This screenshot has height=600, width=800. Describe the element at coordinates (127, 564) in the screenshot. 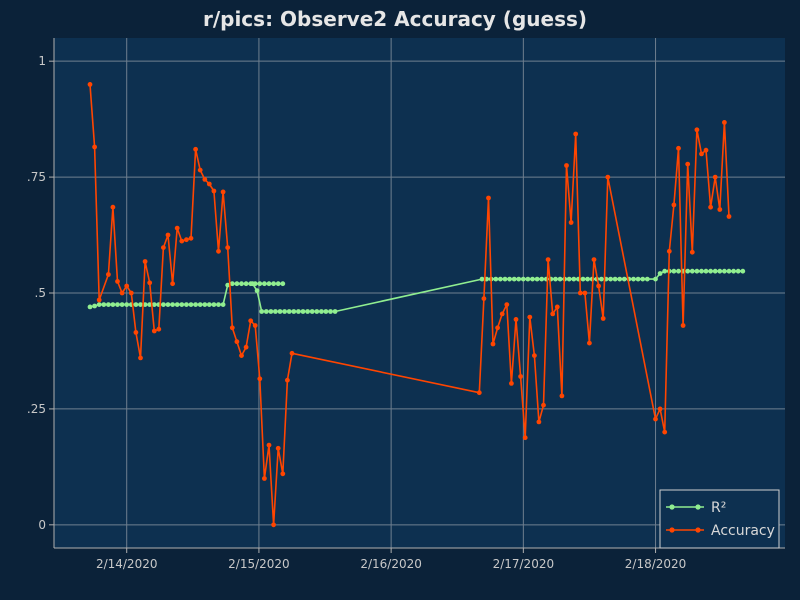

I see `x-tick-label: 2/14/2020` at that location.